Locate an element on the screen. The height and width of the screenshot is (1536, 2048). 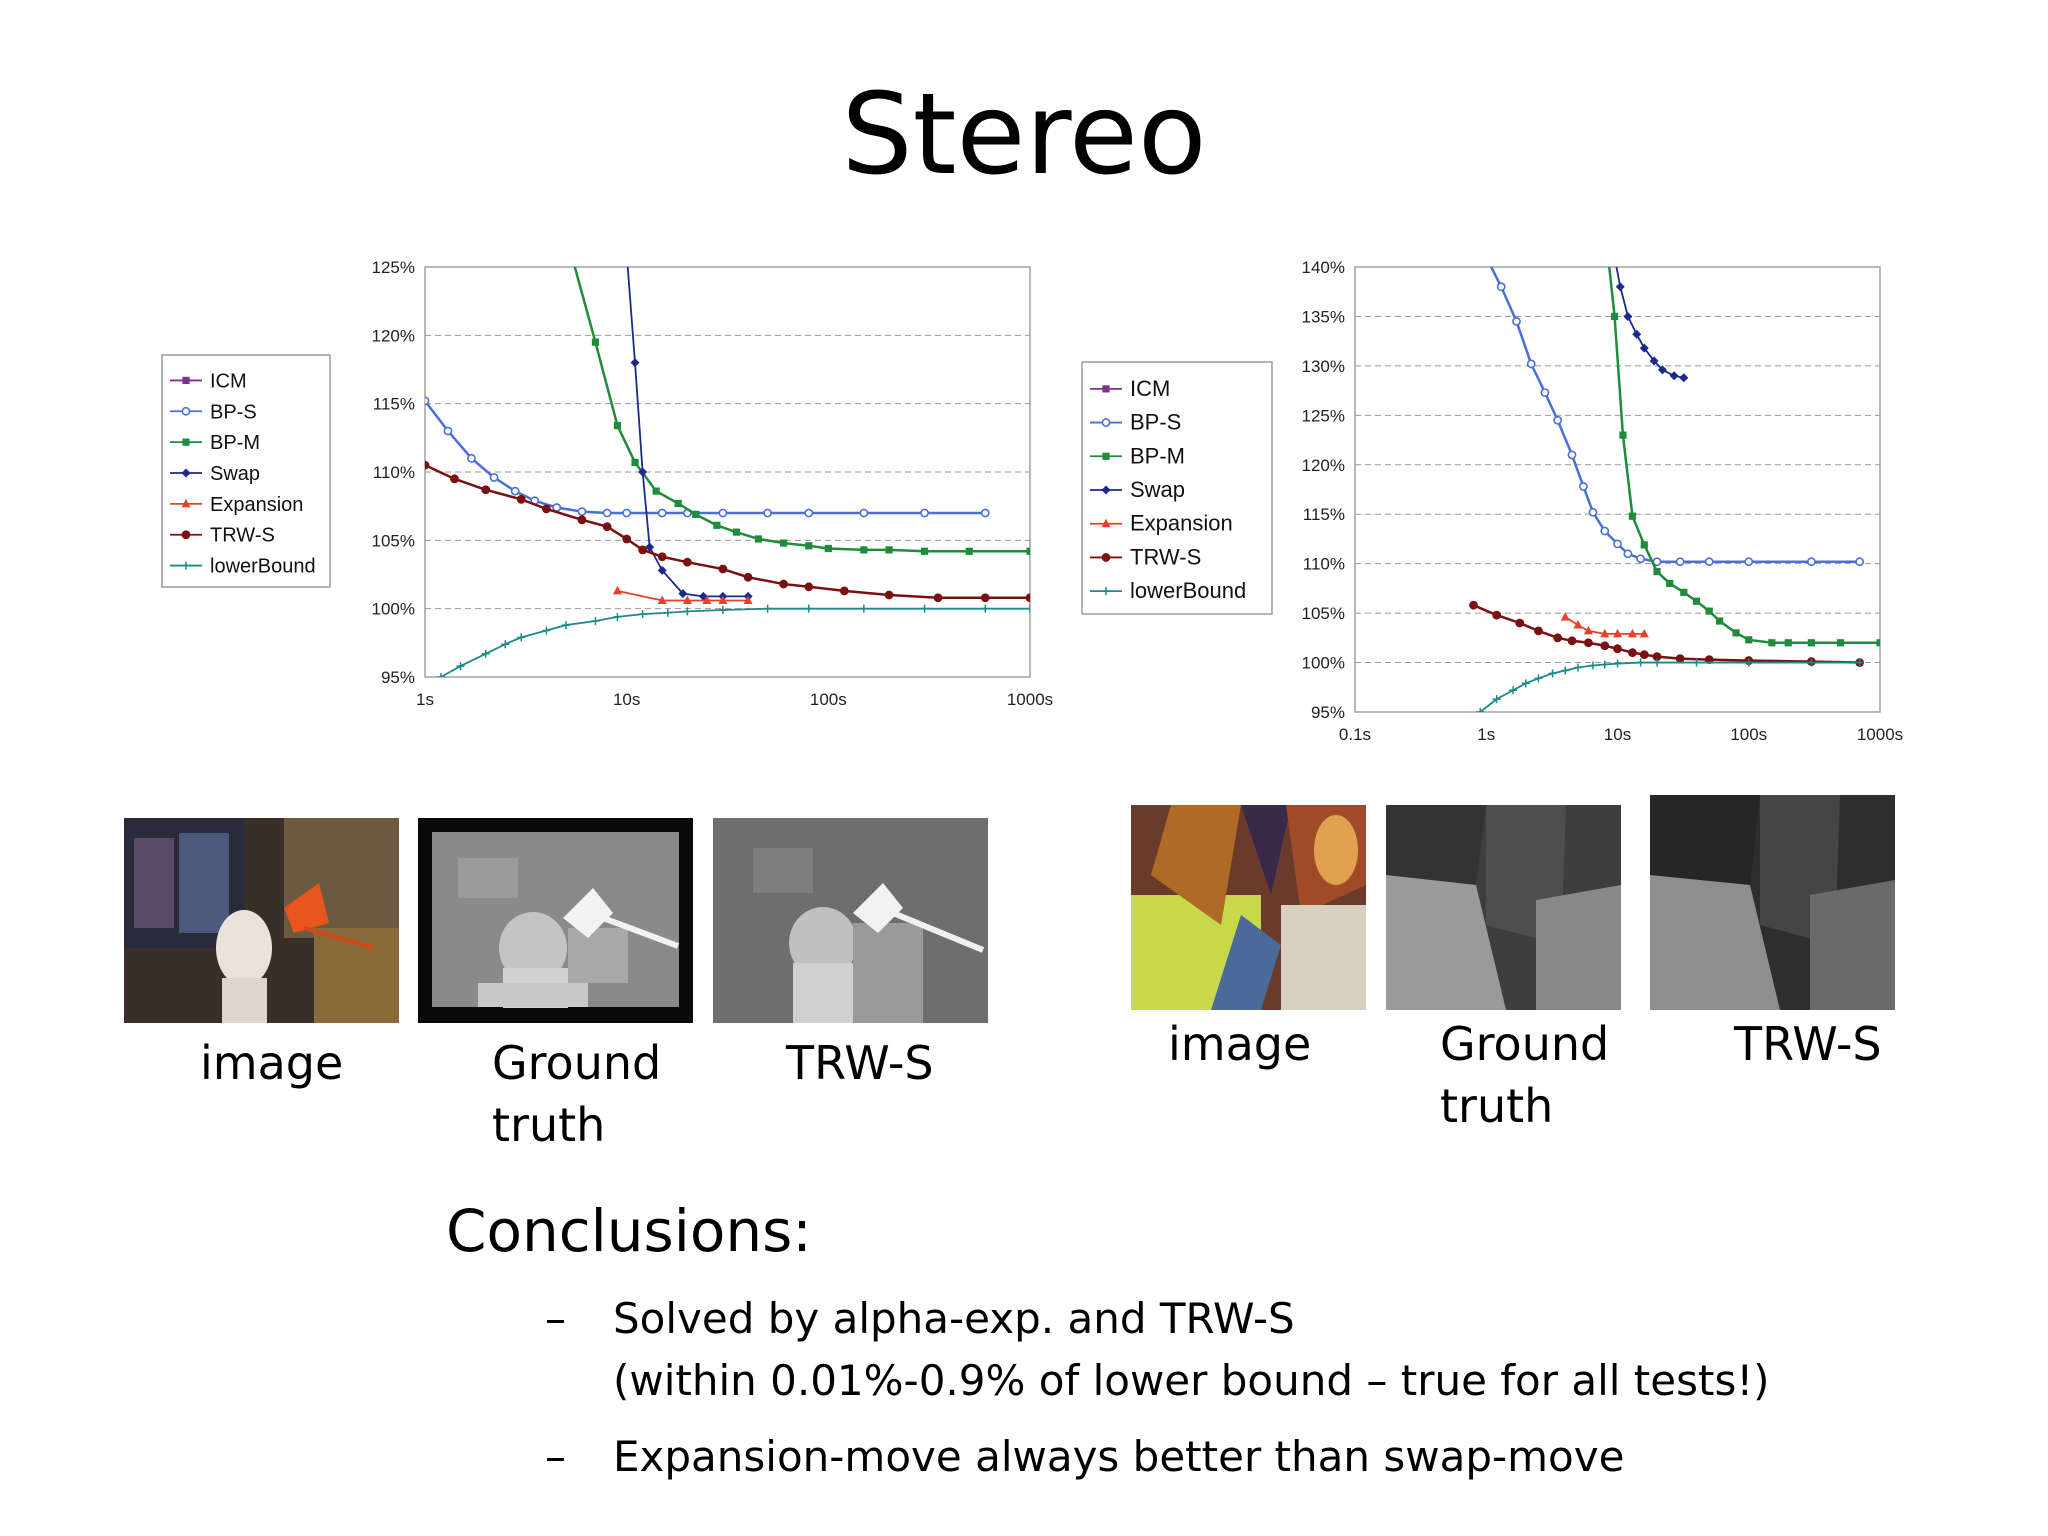
bp-s-series is located at coordinates (1674, 410).